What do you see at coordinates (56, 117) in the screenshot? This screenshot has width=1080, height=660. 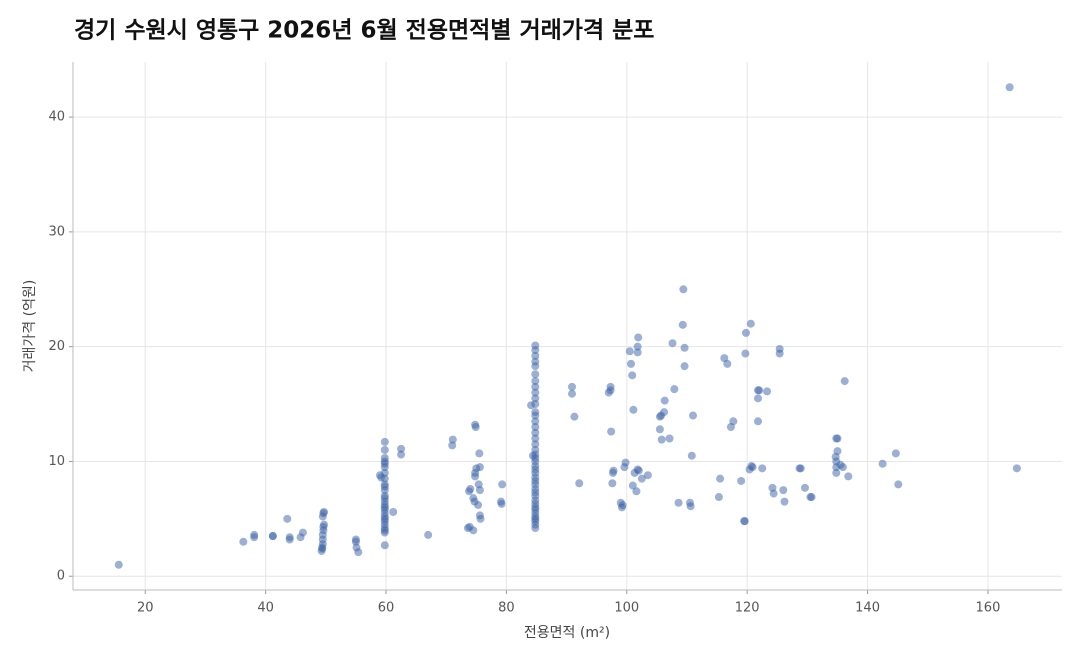 I see `y-tick-label: 40` at bounding box center [56, 117].